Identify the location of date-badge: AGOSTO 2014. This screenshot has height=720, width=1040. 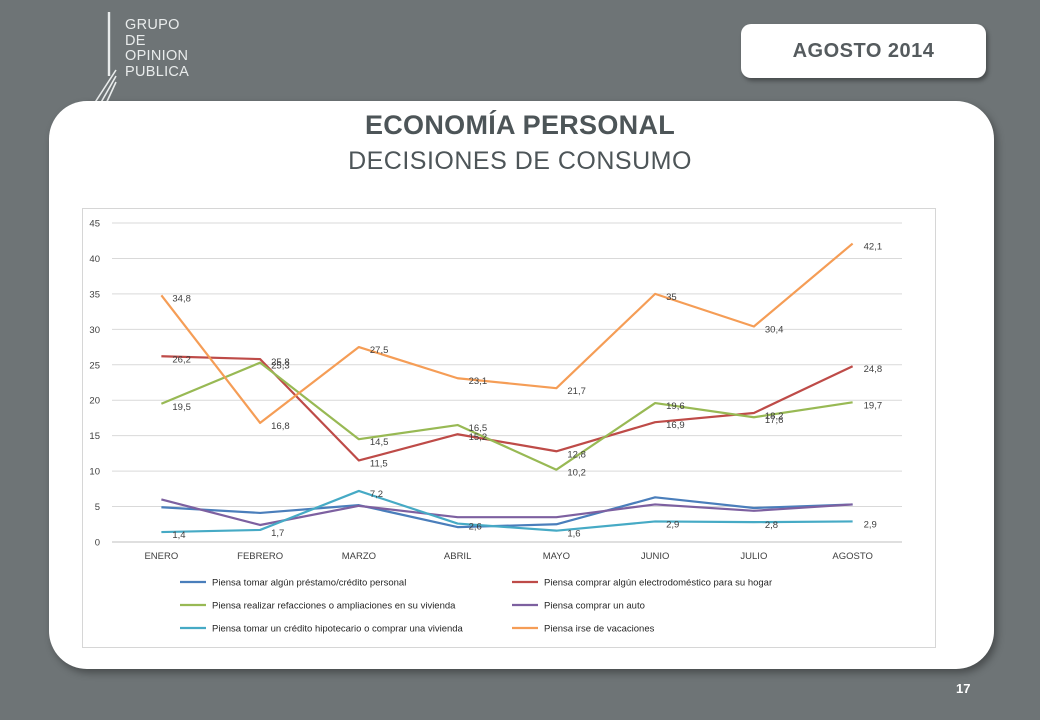
(863, 51).